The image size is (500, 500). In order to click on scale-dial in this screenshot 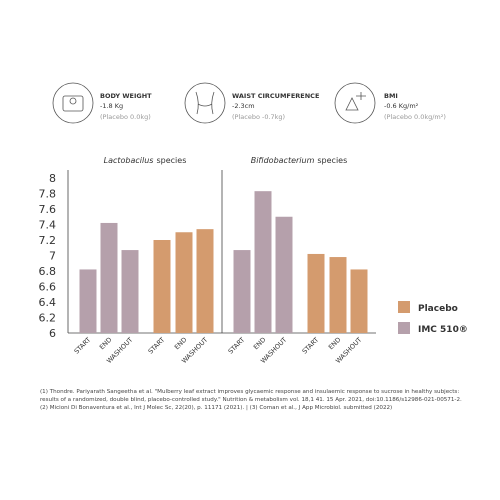, I will do `click(73, 101)`.